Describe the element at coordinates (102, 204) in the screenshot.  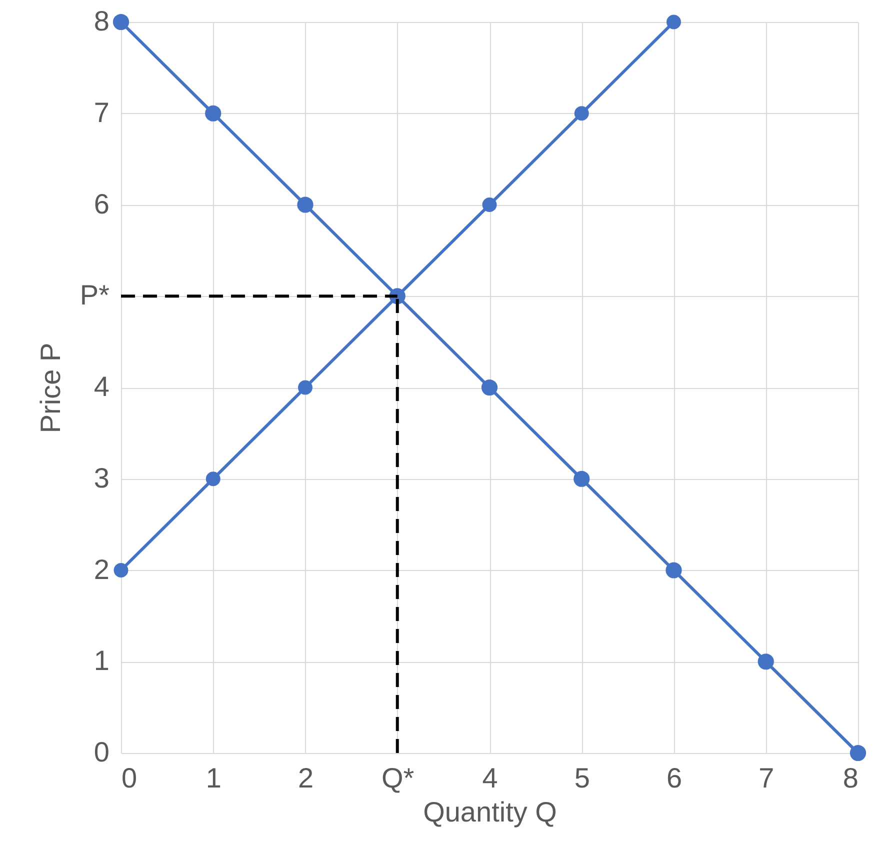
I see `y-tick-label: 6` at that location.